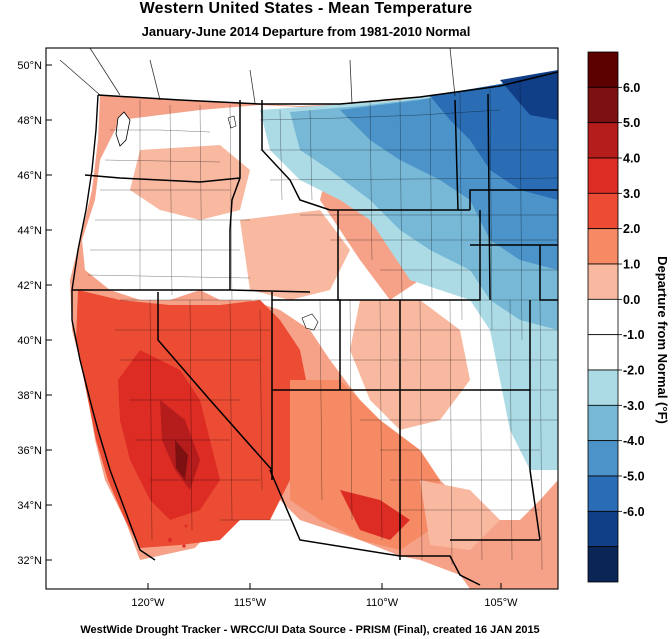 Image resolution: width=672 pixels, height=639 pixels. I want to click on colorbar-label: 1.0, so click(631, 265).